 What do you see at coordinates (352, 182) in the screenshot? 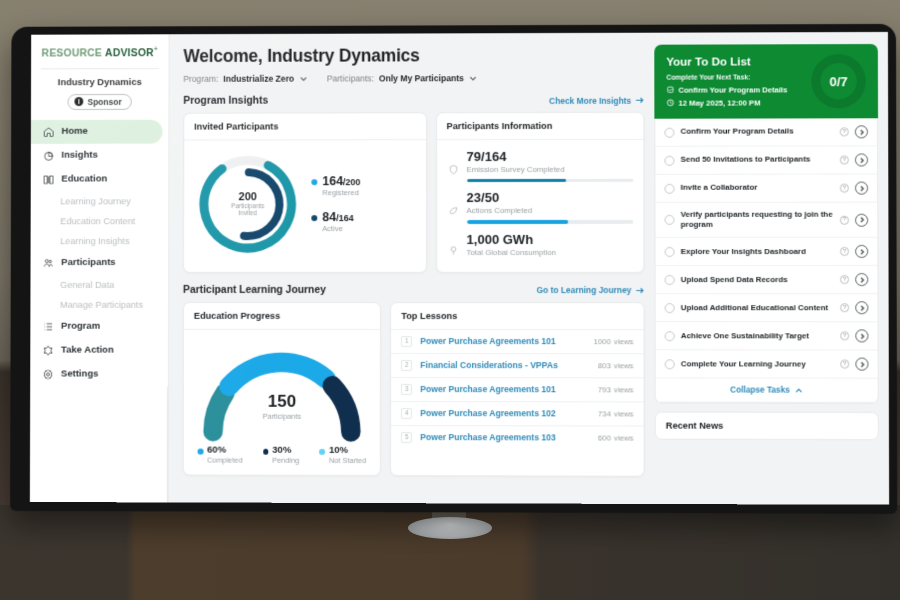
I see `legend-total: /200` at bounding box center [352, 182].